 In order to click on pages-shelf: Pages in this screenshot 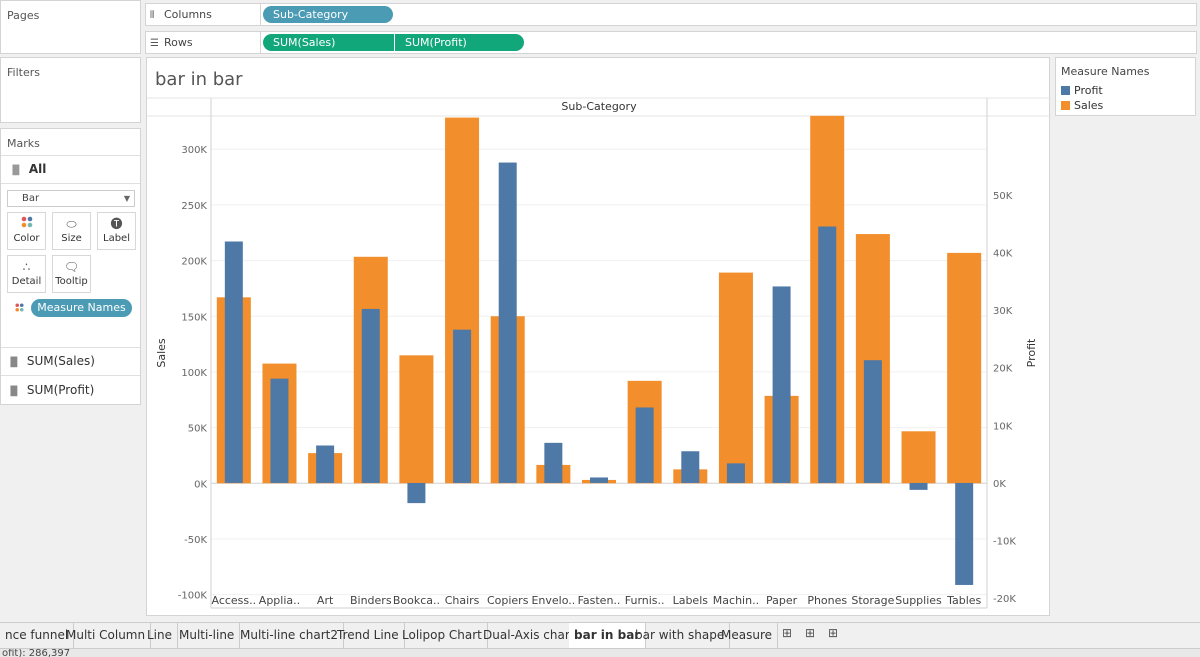, I will do `click(70, 27)`.